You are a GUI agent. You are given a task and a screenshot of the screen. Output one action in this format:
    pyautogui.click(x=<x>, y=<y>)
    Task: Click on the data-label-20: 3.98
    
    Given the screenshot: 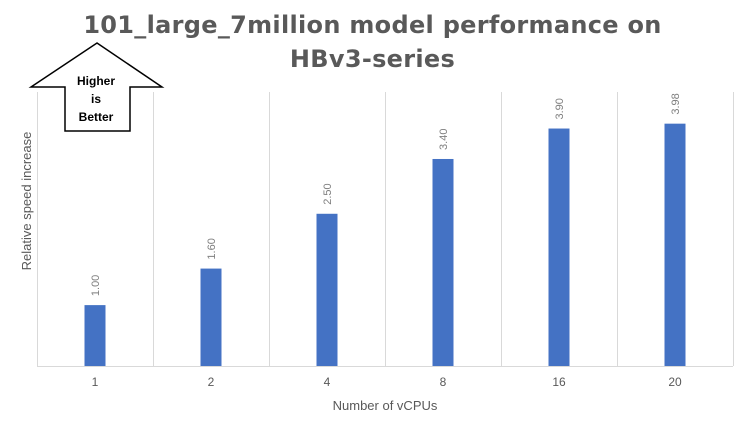 What is the action you would take?
    pyautogui.click(x=676, y=103)
    